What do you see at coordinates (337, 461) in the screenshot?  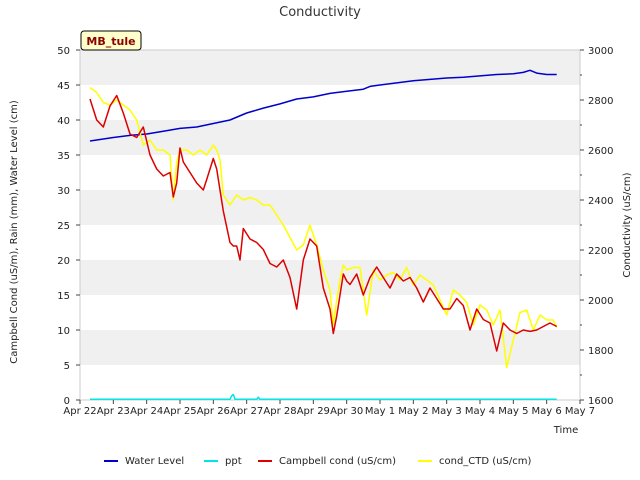 I see `legend-label-campbell-cond-us-cm: Campbell cond (uS/cm)` at bounding box center [337, 461].